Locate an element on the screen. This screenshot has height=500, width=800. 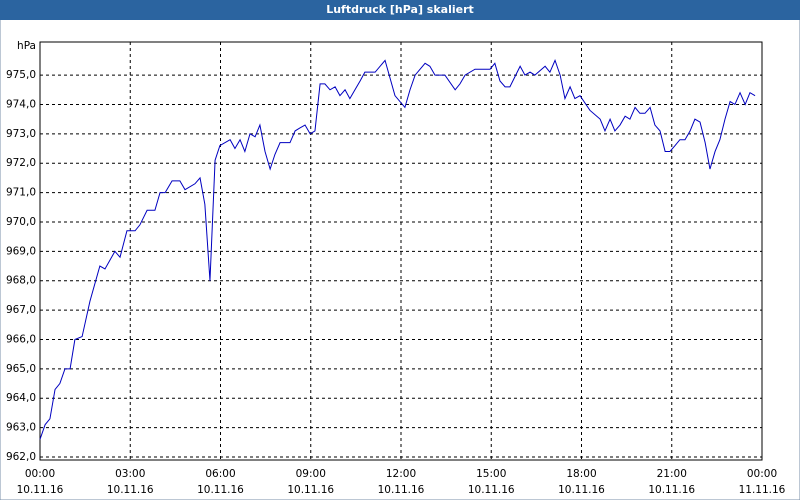
y-tick-label: 967,0 is located at coordinates (21, 310).